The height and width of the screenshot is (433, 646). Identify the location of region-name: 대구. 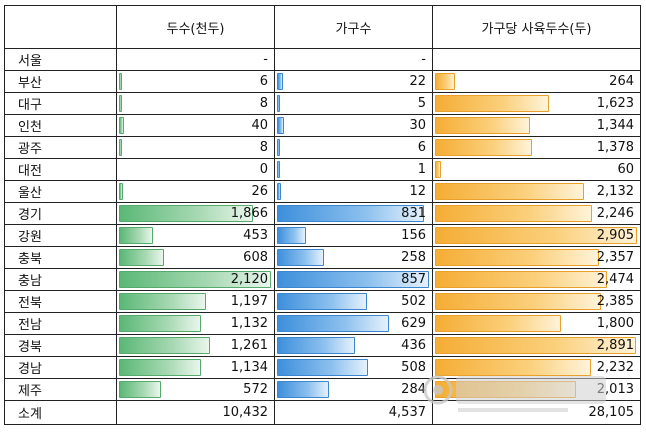
(60, 103).